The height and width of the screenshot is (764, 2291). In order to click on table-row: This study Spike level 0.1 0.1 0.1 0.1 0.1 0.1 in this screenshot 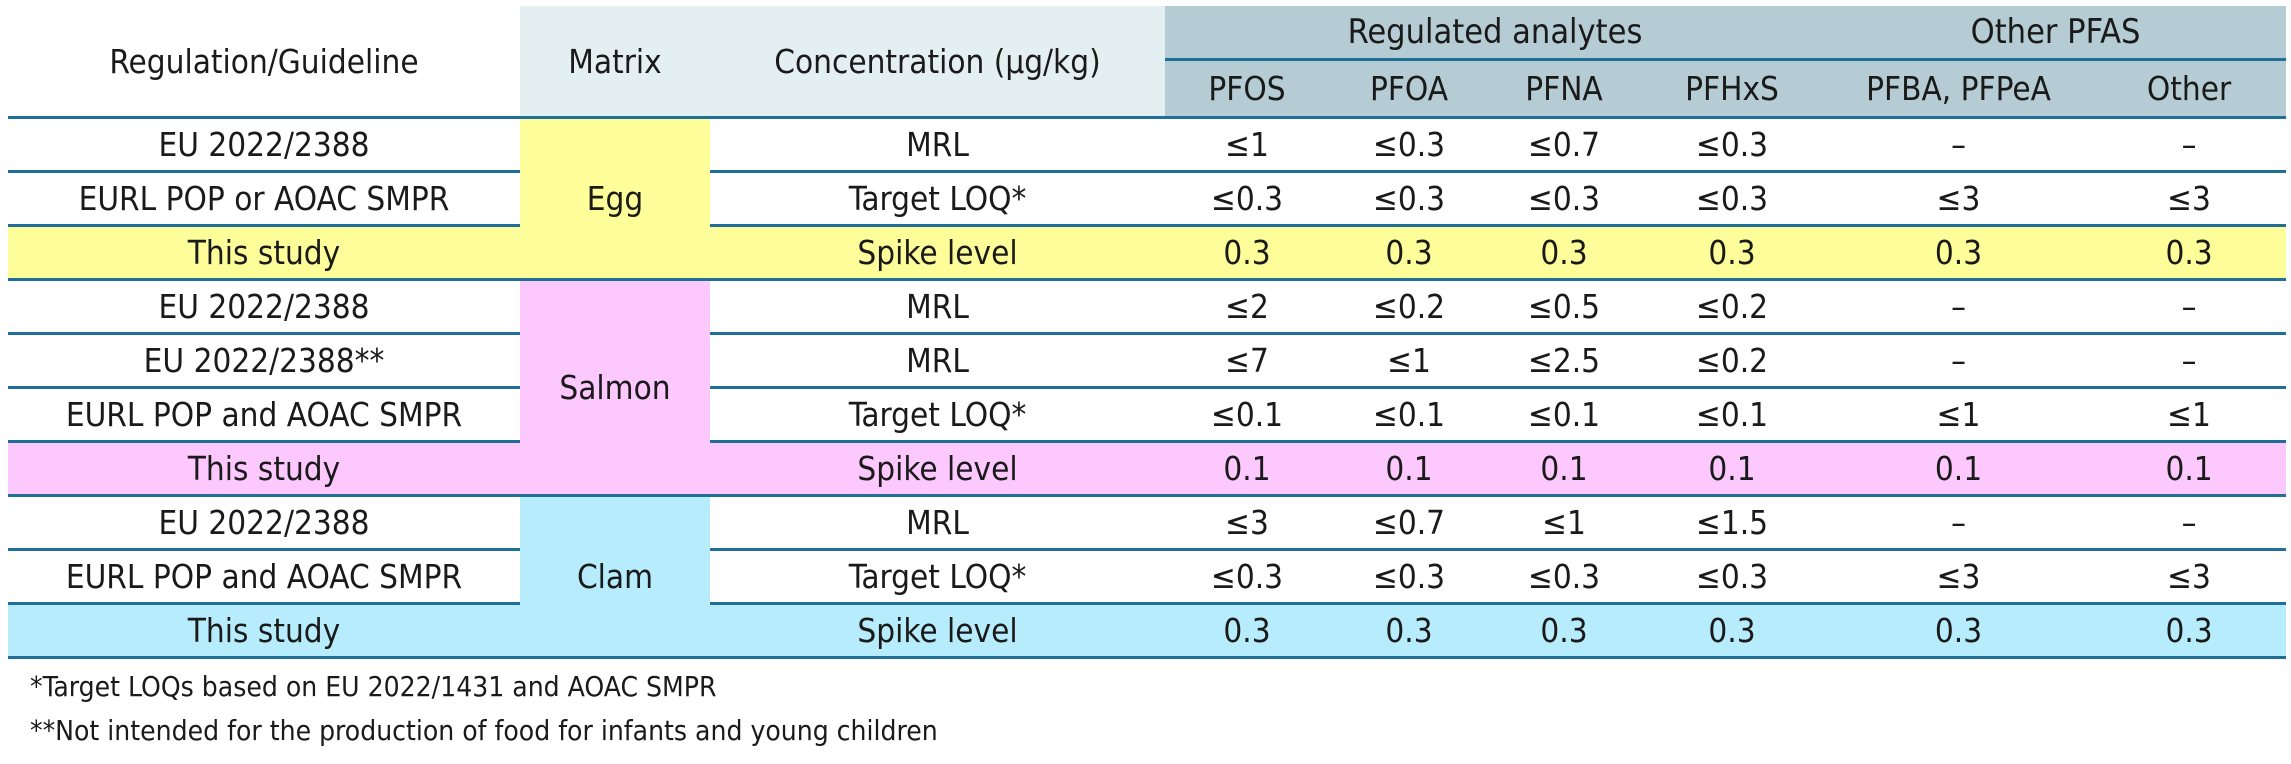, I will do `click(1147, 469)`.